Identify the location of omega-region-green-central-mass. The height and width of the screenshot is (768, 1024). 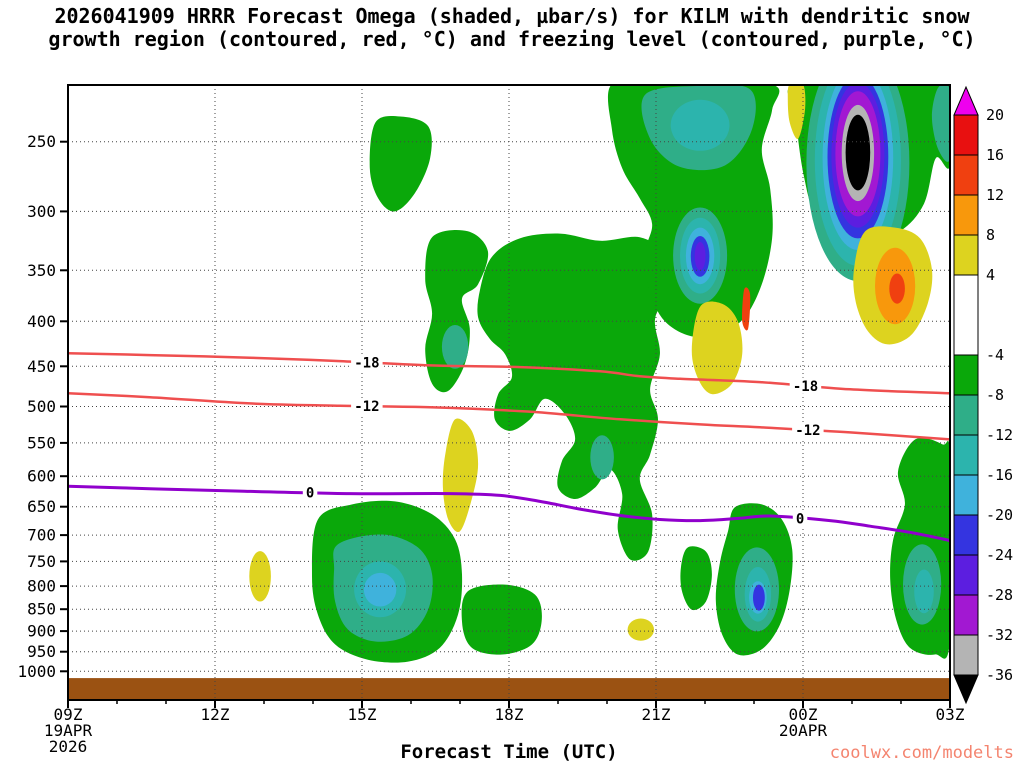
(573, 397).